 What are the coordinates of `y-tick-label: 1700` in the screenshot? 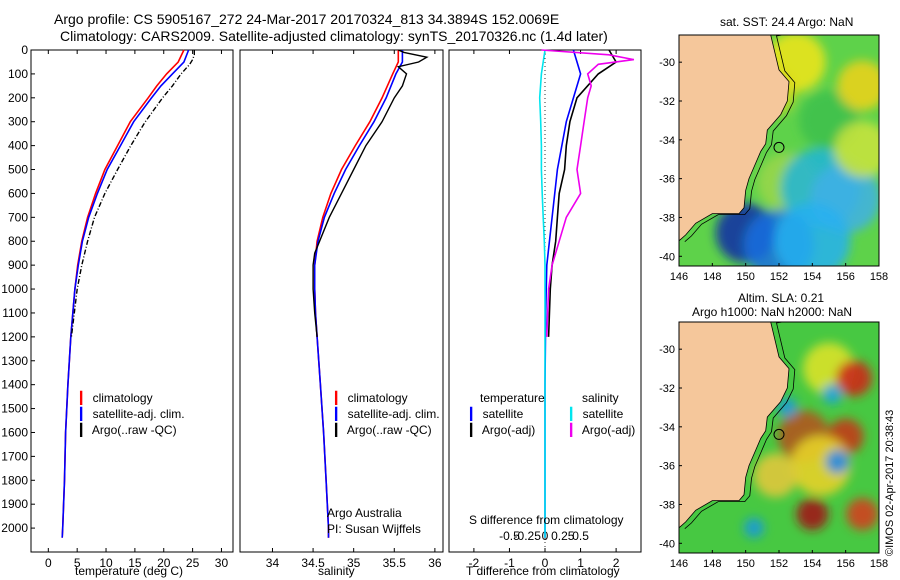 It's located at (14, 456).